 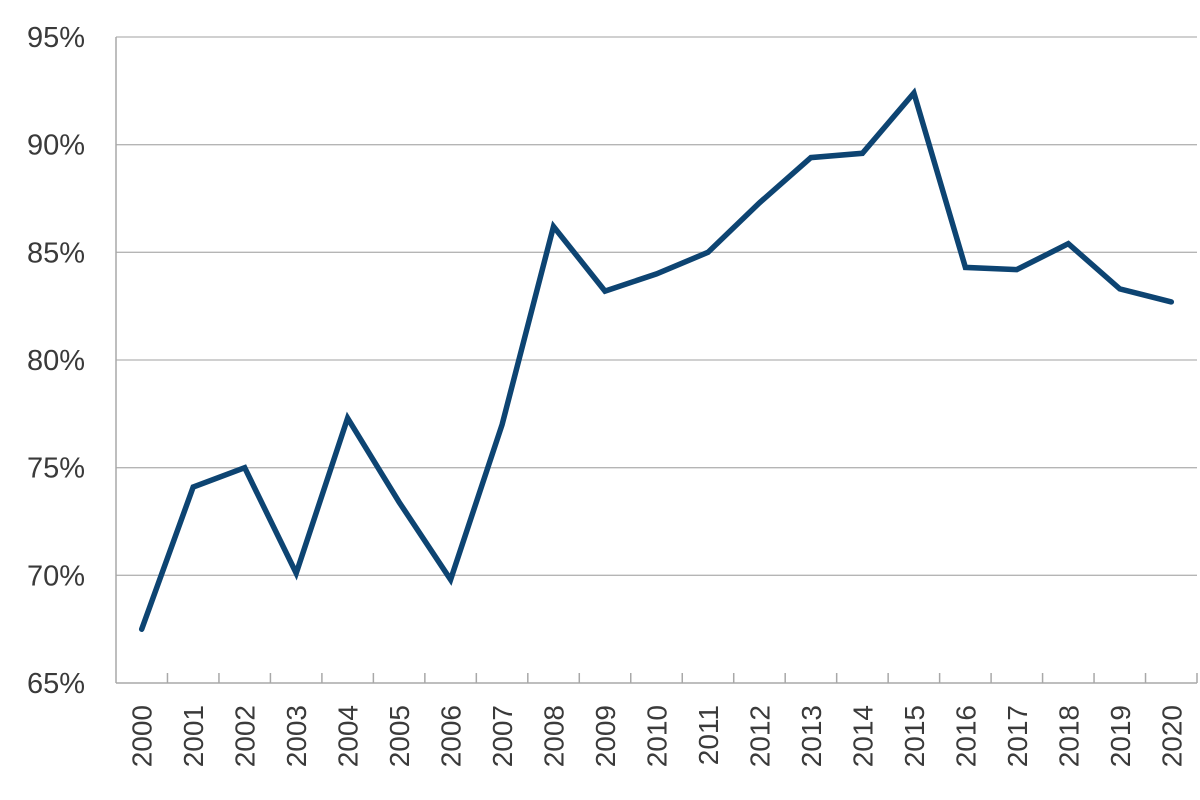 What do you see at coordinates (56, 38) in the screenshot?
I see `y-tick-label: 95%` at bounding box center [56, 38].